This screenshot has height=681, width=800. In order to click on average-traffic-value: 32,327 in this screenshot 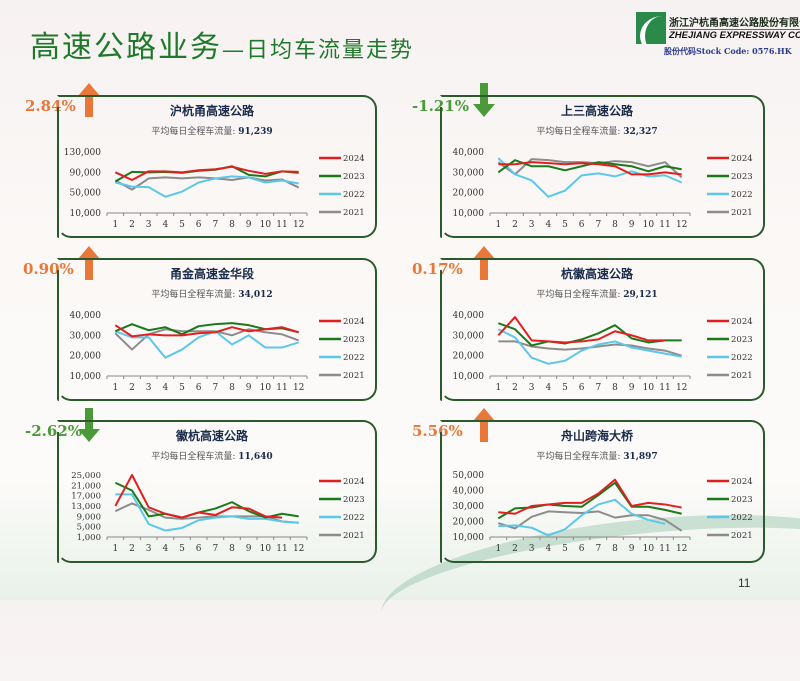, I will do `click(640, 132)`.